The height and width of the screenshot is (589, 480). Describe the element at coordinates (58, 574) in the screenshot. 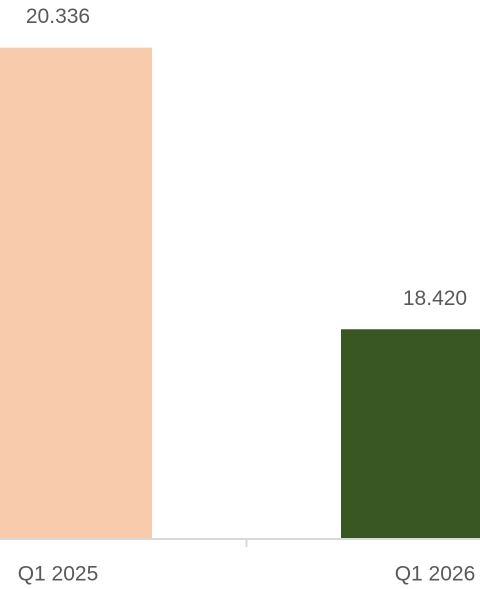

I see `x-tick-label: Q1 2025` at that location.